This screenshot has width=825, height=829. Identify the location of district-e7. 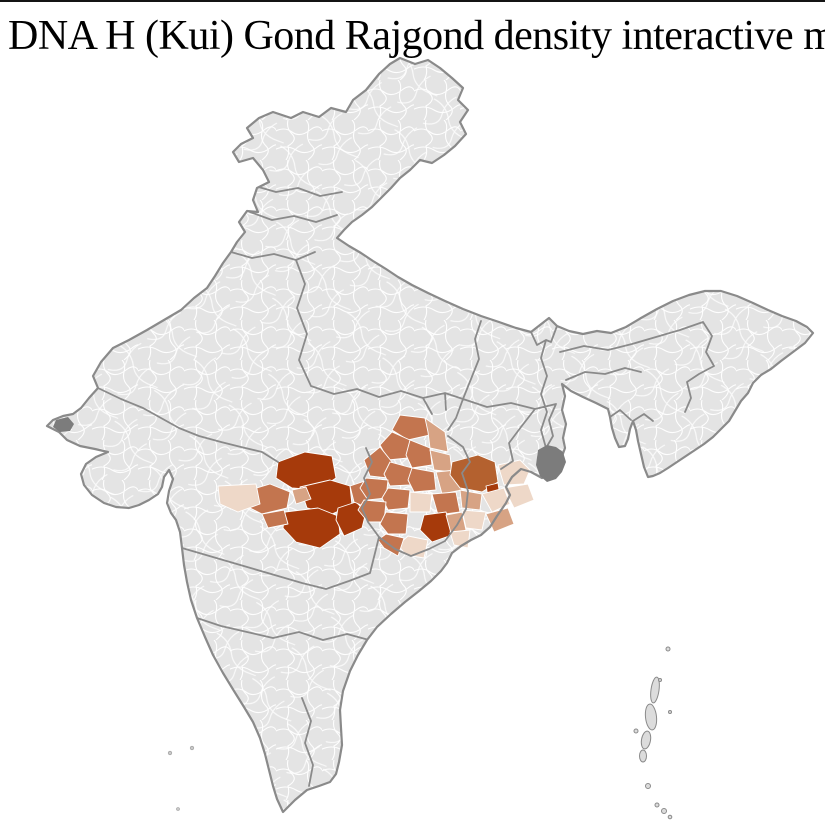
(474, 520).